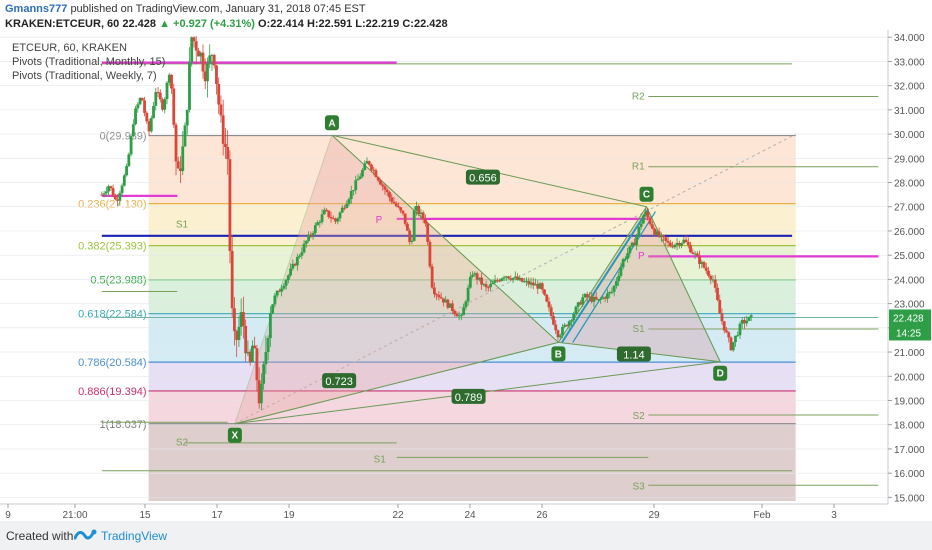 The width and height of the screenshot is (932, 550). What do you see at coordinates (909, 135) in the screenshot?
I see `price-tick-label: 30.000` at bounding box center [909, 135].